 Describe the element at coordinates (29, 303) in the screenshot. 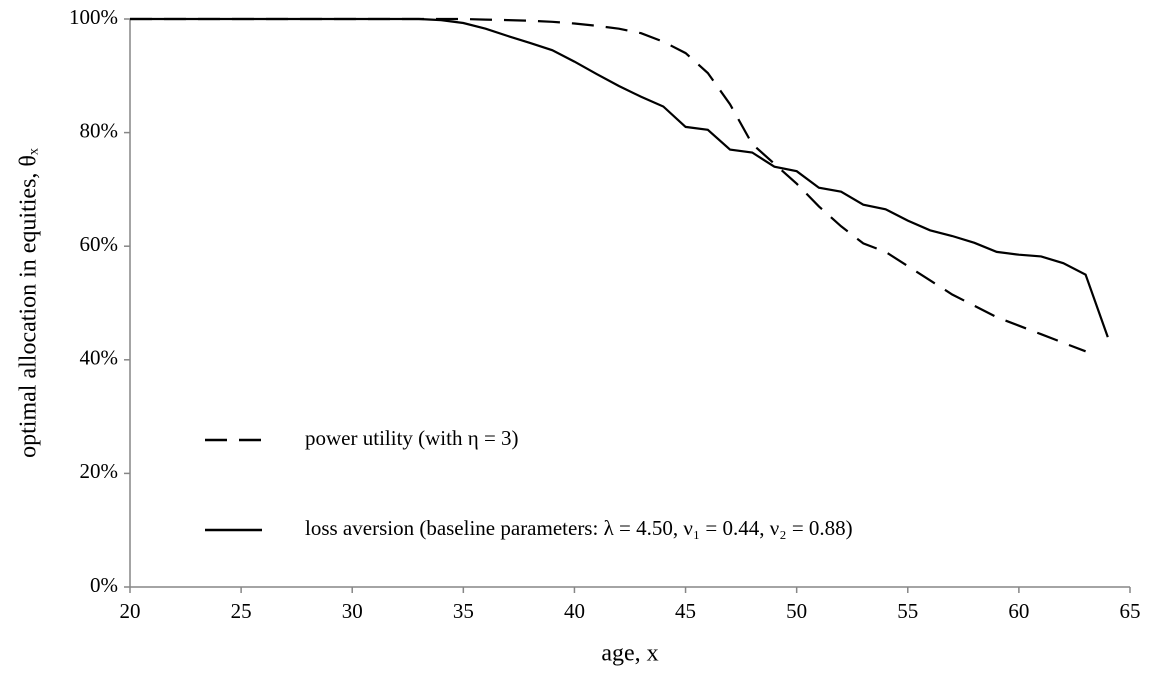

I see `y-axis-title: optimal allocation in equities, θₓ` at that location.